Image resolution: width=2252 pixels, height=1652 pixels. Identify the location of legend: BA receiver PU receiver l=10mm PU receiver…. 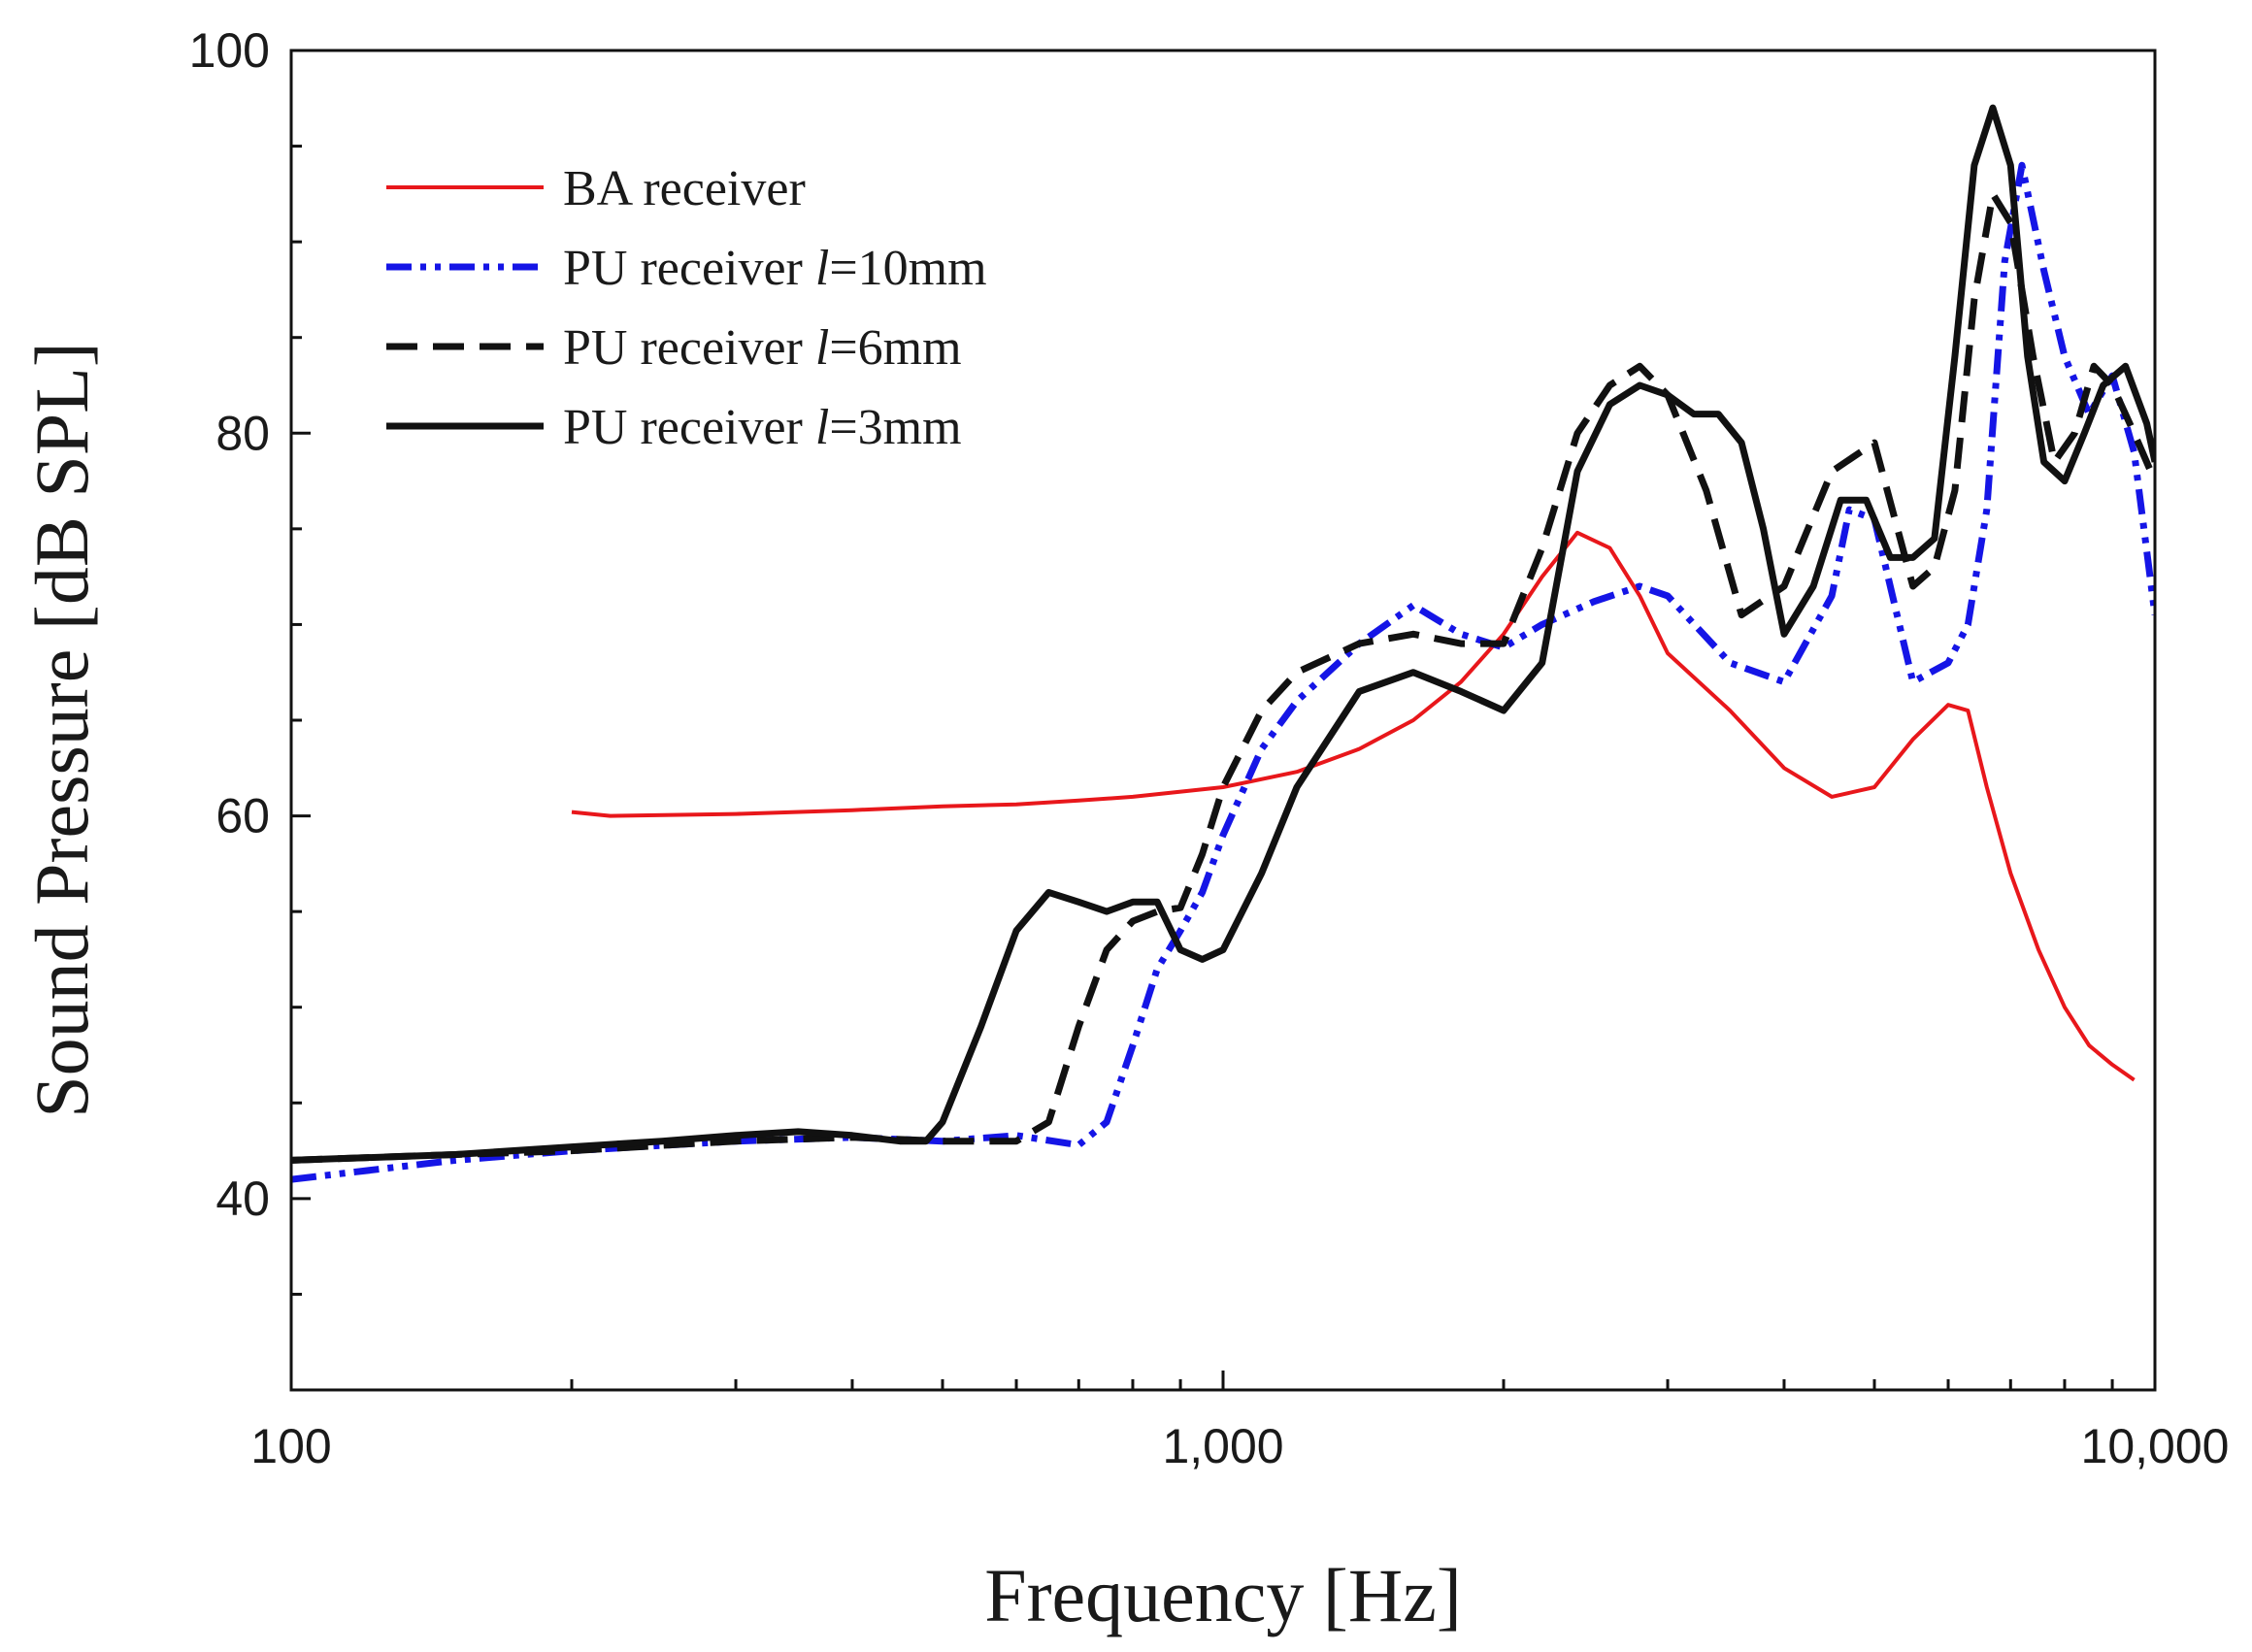
(687, 308).